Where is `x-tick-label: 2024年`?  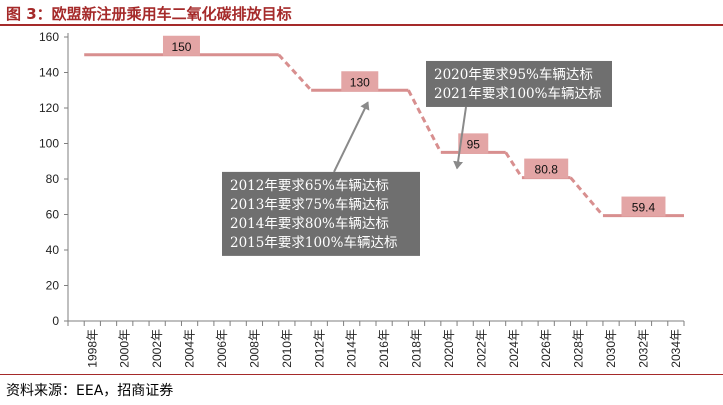 x-tick-label: 2024年 is located at coordinates (514, 348).